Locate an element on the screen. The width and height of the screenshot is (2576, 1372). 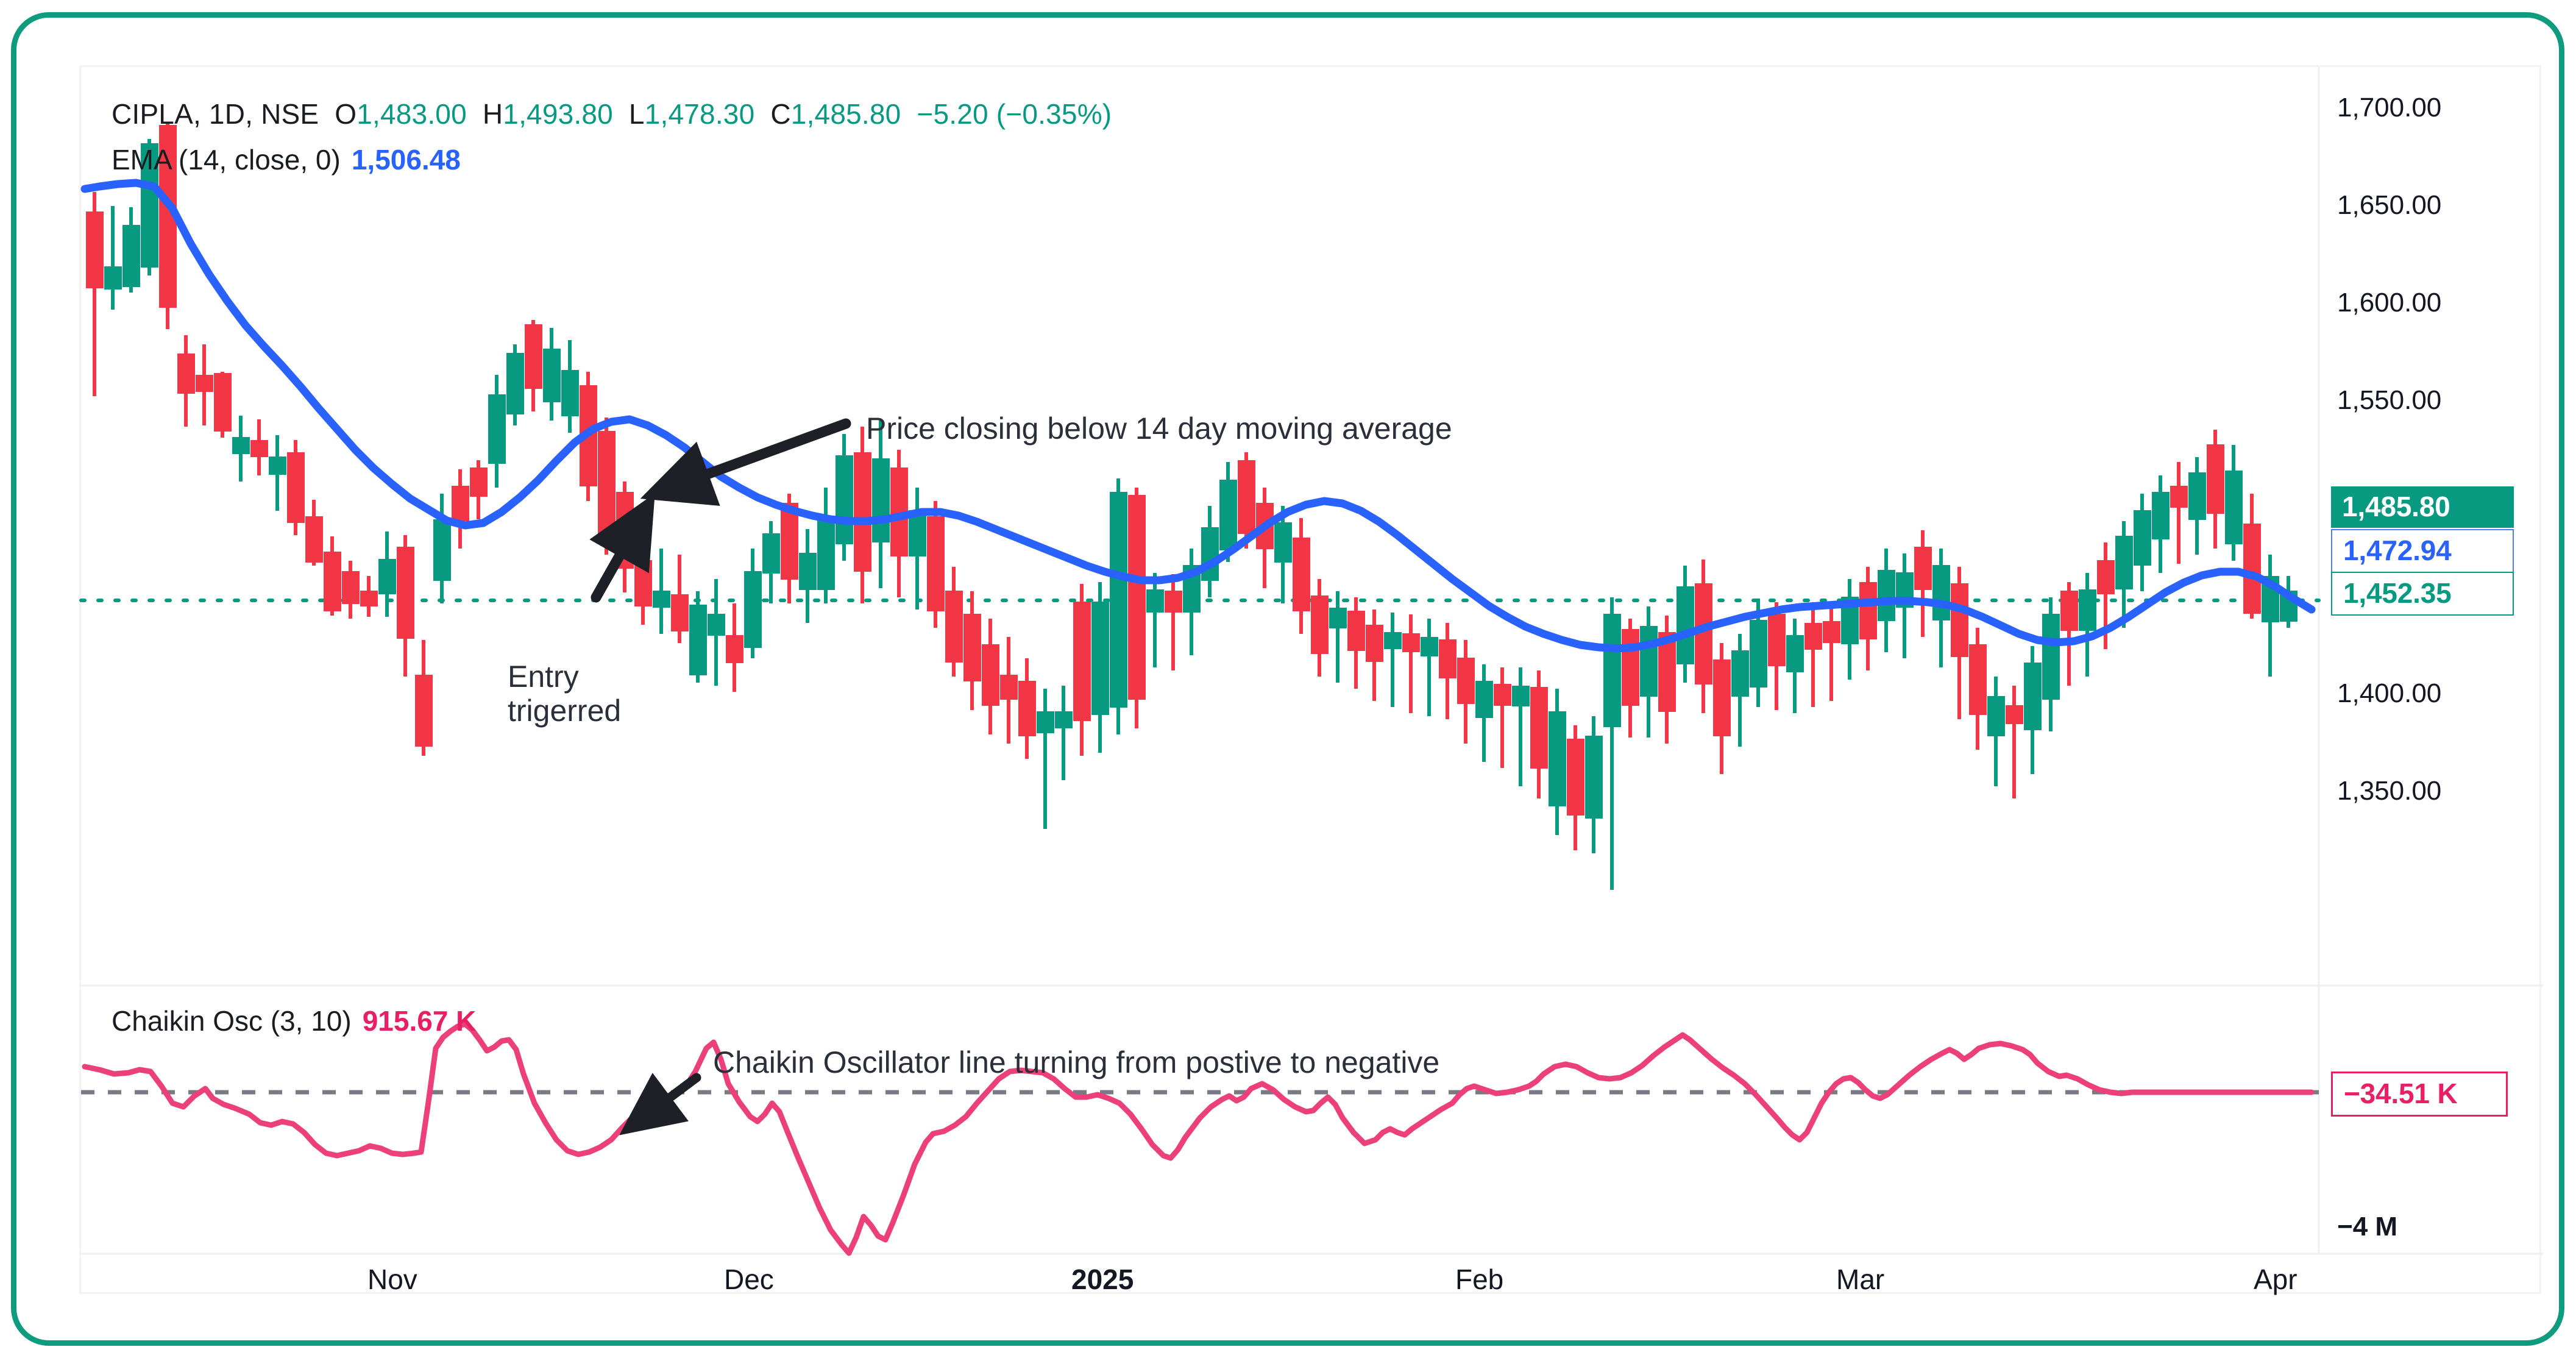
ema-legend: EMA (14, close, 0) 1,506.48 is located at coordinates (286, 159).